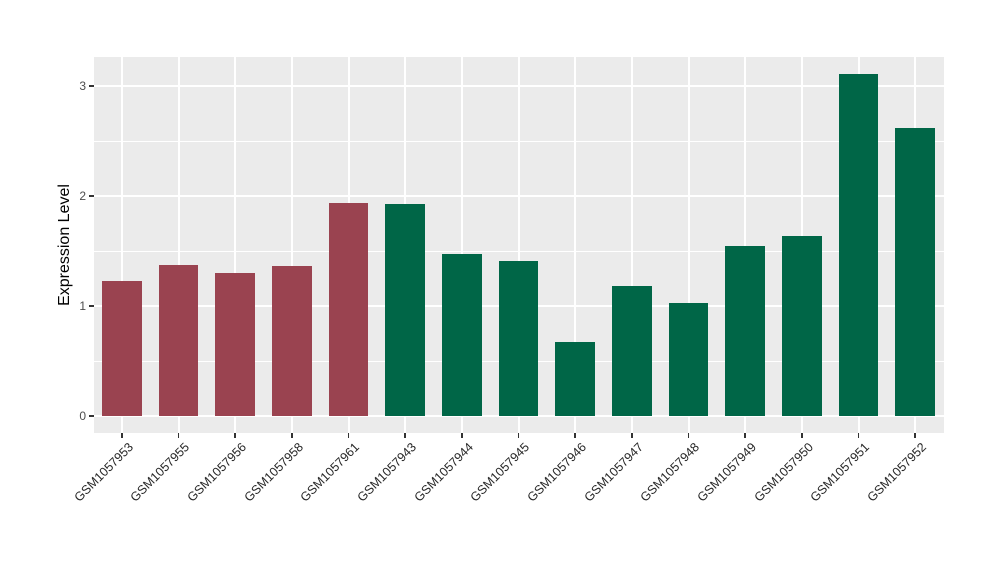 The height and width of the screenshot is (580, 1000). What do you see at coordinates (858, 244) in the screenshot?
I see `bar-GSM1057951` at bounding box center [858, 244].